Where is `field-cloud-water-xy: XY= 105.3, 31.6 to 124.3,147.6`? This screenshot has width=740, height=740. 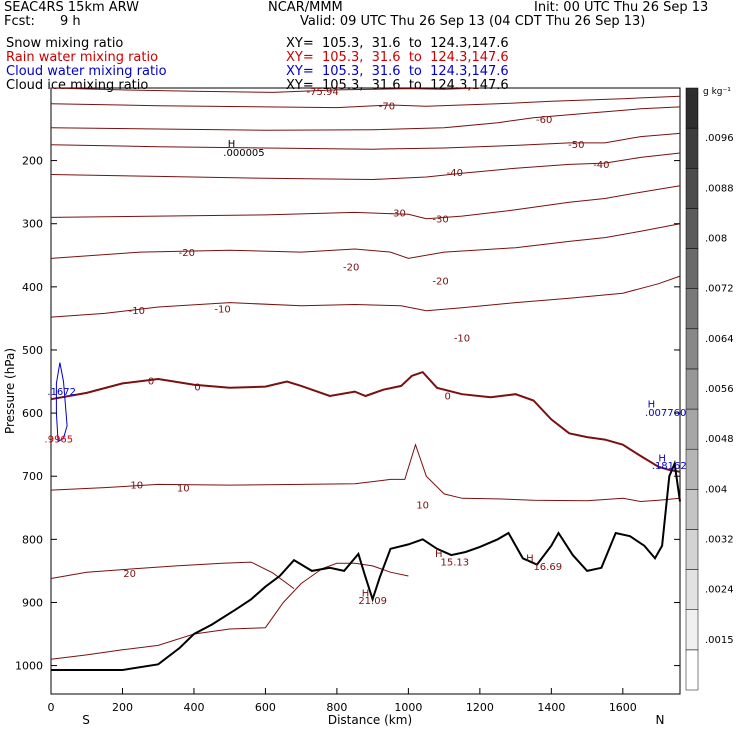 field-cloud-water-xy: XY= 105.3, 31.6 to 124.3,147.6 is located at coordinates (397, 71).